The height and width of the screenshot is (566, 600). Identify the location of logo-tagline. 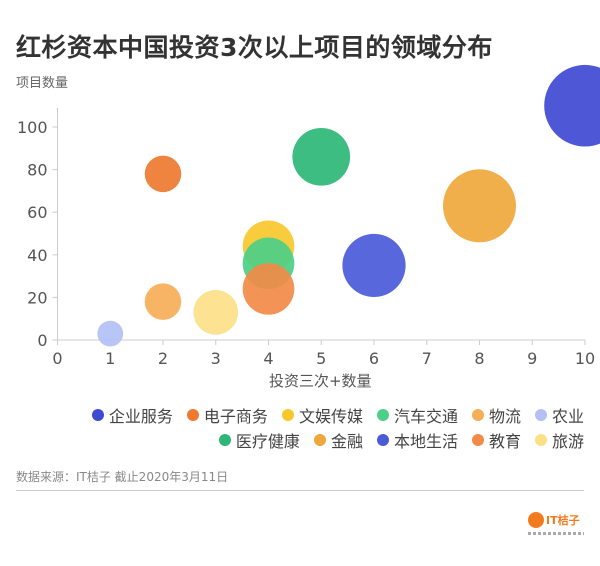
(556, 533).